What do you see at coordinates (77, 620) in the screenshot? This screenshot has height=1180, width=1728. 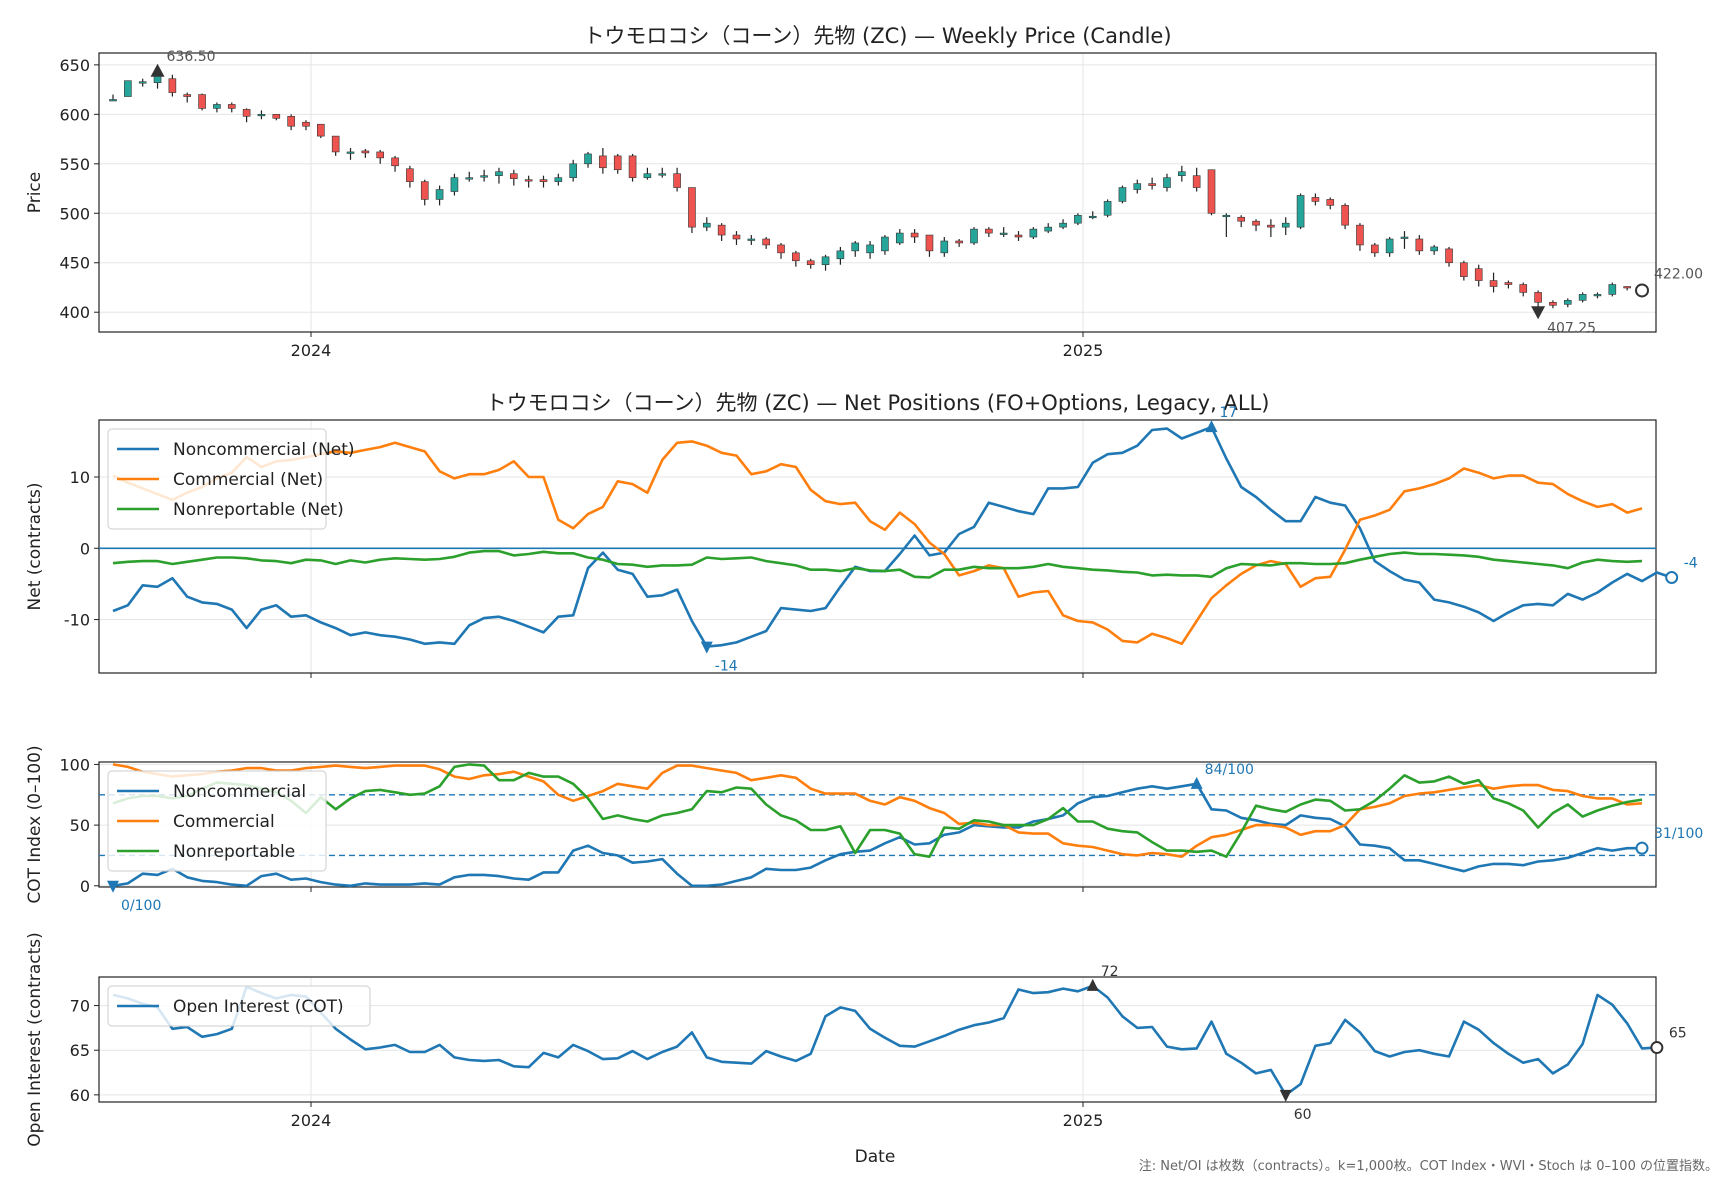 I see `y-tick-label: -10` at bounding box center [77, 620].